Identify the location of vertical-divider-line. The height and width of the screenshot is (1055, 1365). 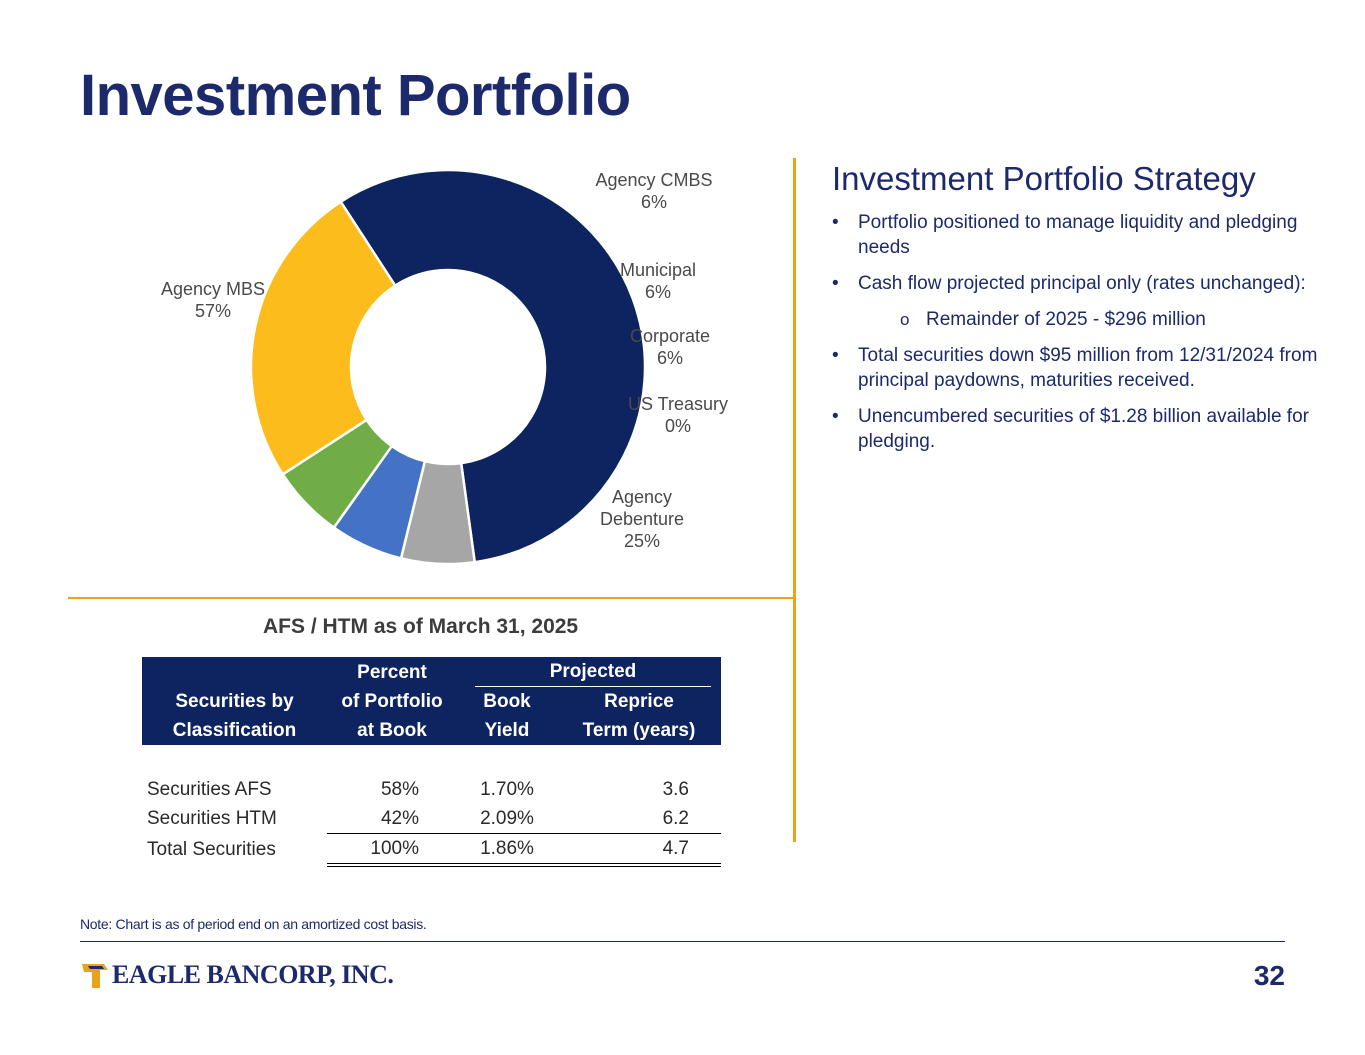
(794, 500).